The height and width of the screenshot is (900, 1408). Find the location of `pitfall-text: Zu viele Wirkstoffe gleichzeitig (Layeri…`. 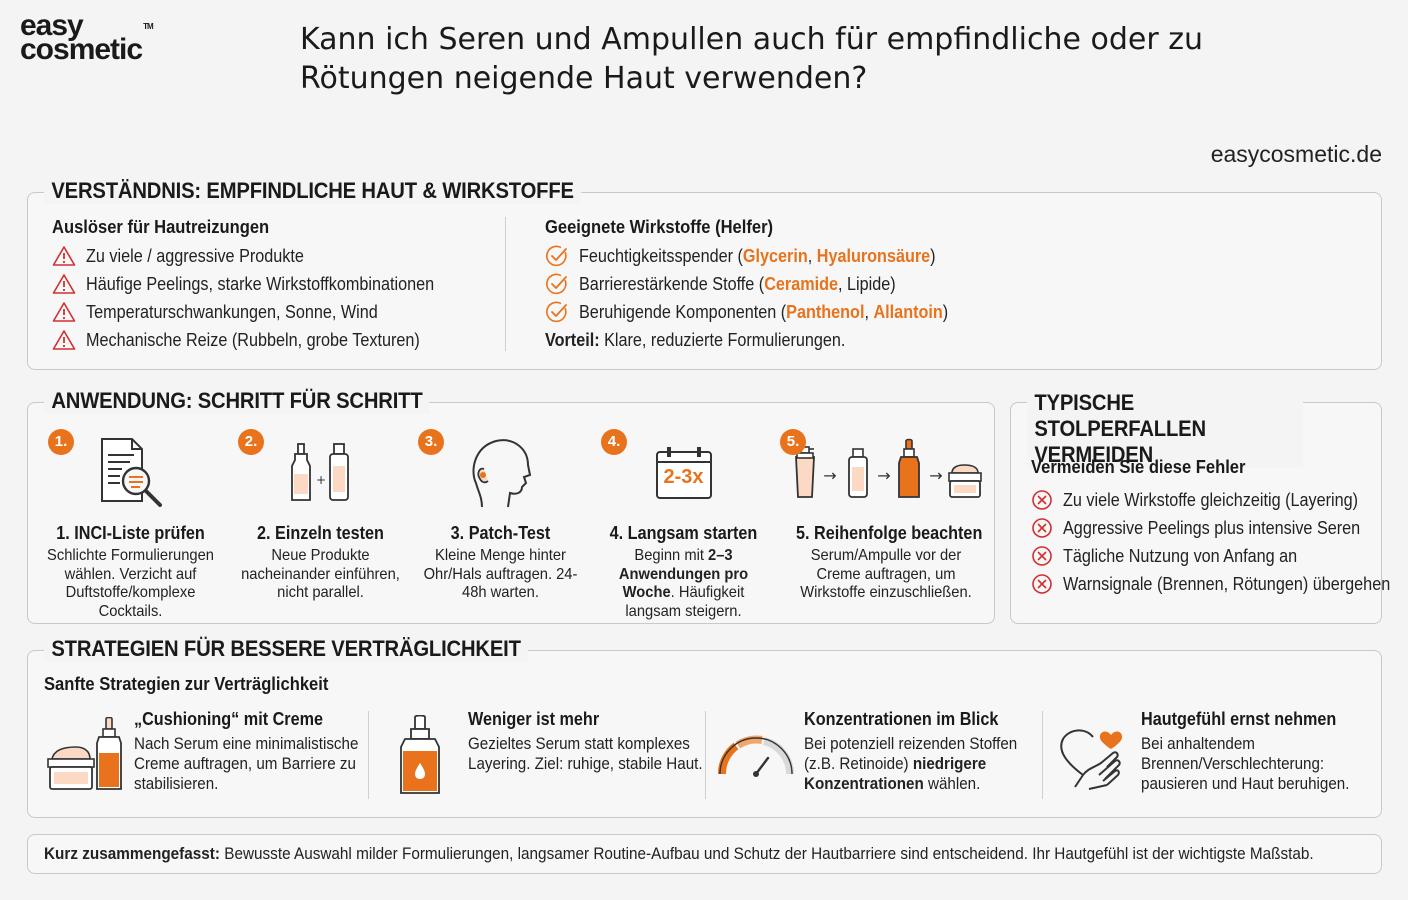

pitfall-text: Zu viele Wirkstoffe gleichzeitig (Layeri… is located at coordinates (1211, 499).